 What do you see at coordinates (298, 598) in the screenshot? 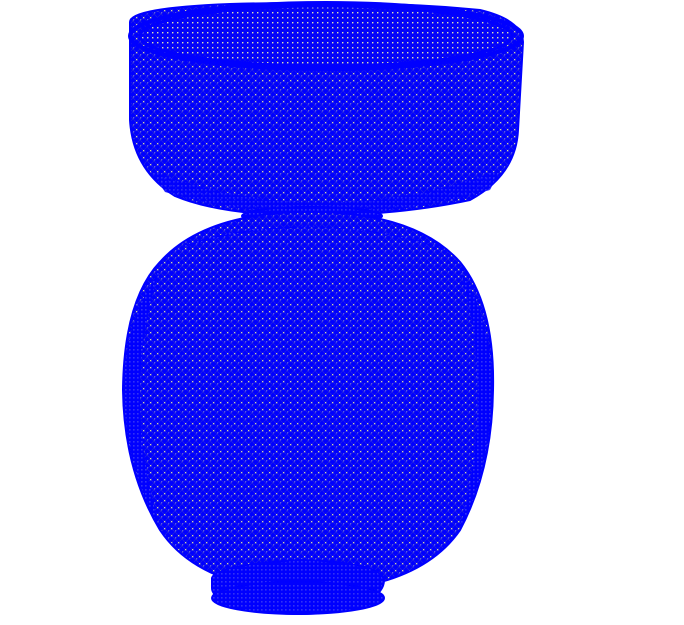
I see `base-bottom-edge` at bounding box center [298, 598].